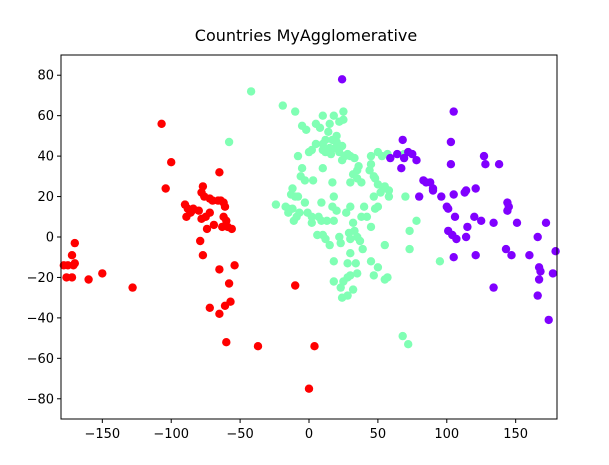 This screenshot has width=609, height=465. Describe the element at coordinates (40, 359) in the screenshot. I see `y-tick-label: −60` at that location.